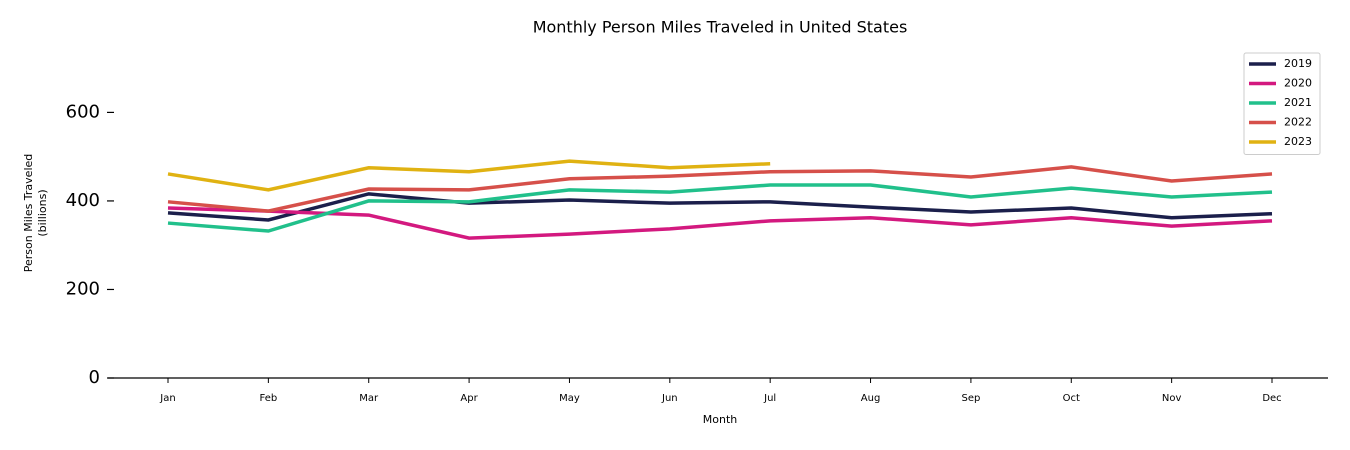 The width and height of the screenshot is (1350, 450). What do you see at coordinates (83, 288) in the screenshot?
I see `y-tick-label: 200` at bounding box center [83, 288].